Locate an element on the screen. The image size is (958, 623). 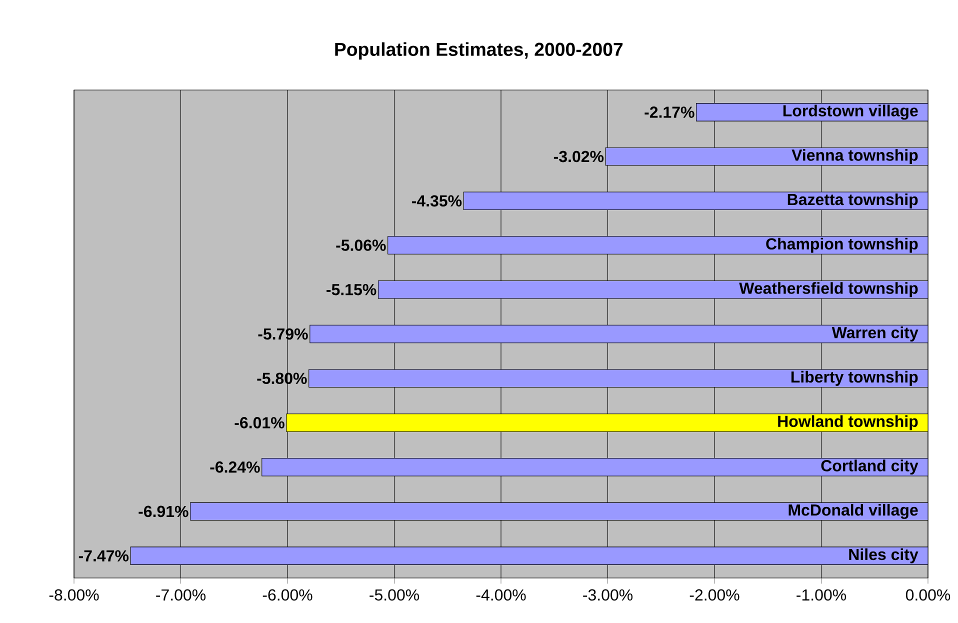
y-tick-label: Cortland city is located at coordinates (869, 467).